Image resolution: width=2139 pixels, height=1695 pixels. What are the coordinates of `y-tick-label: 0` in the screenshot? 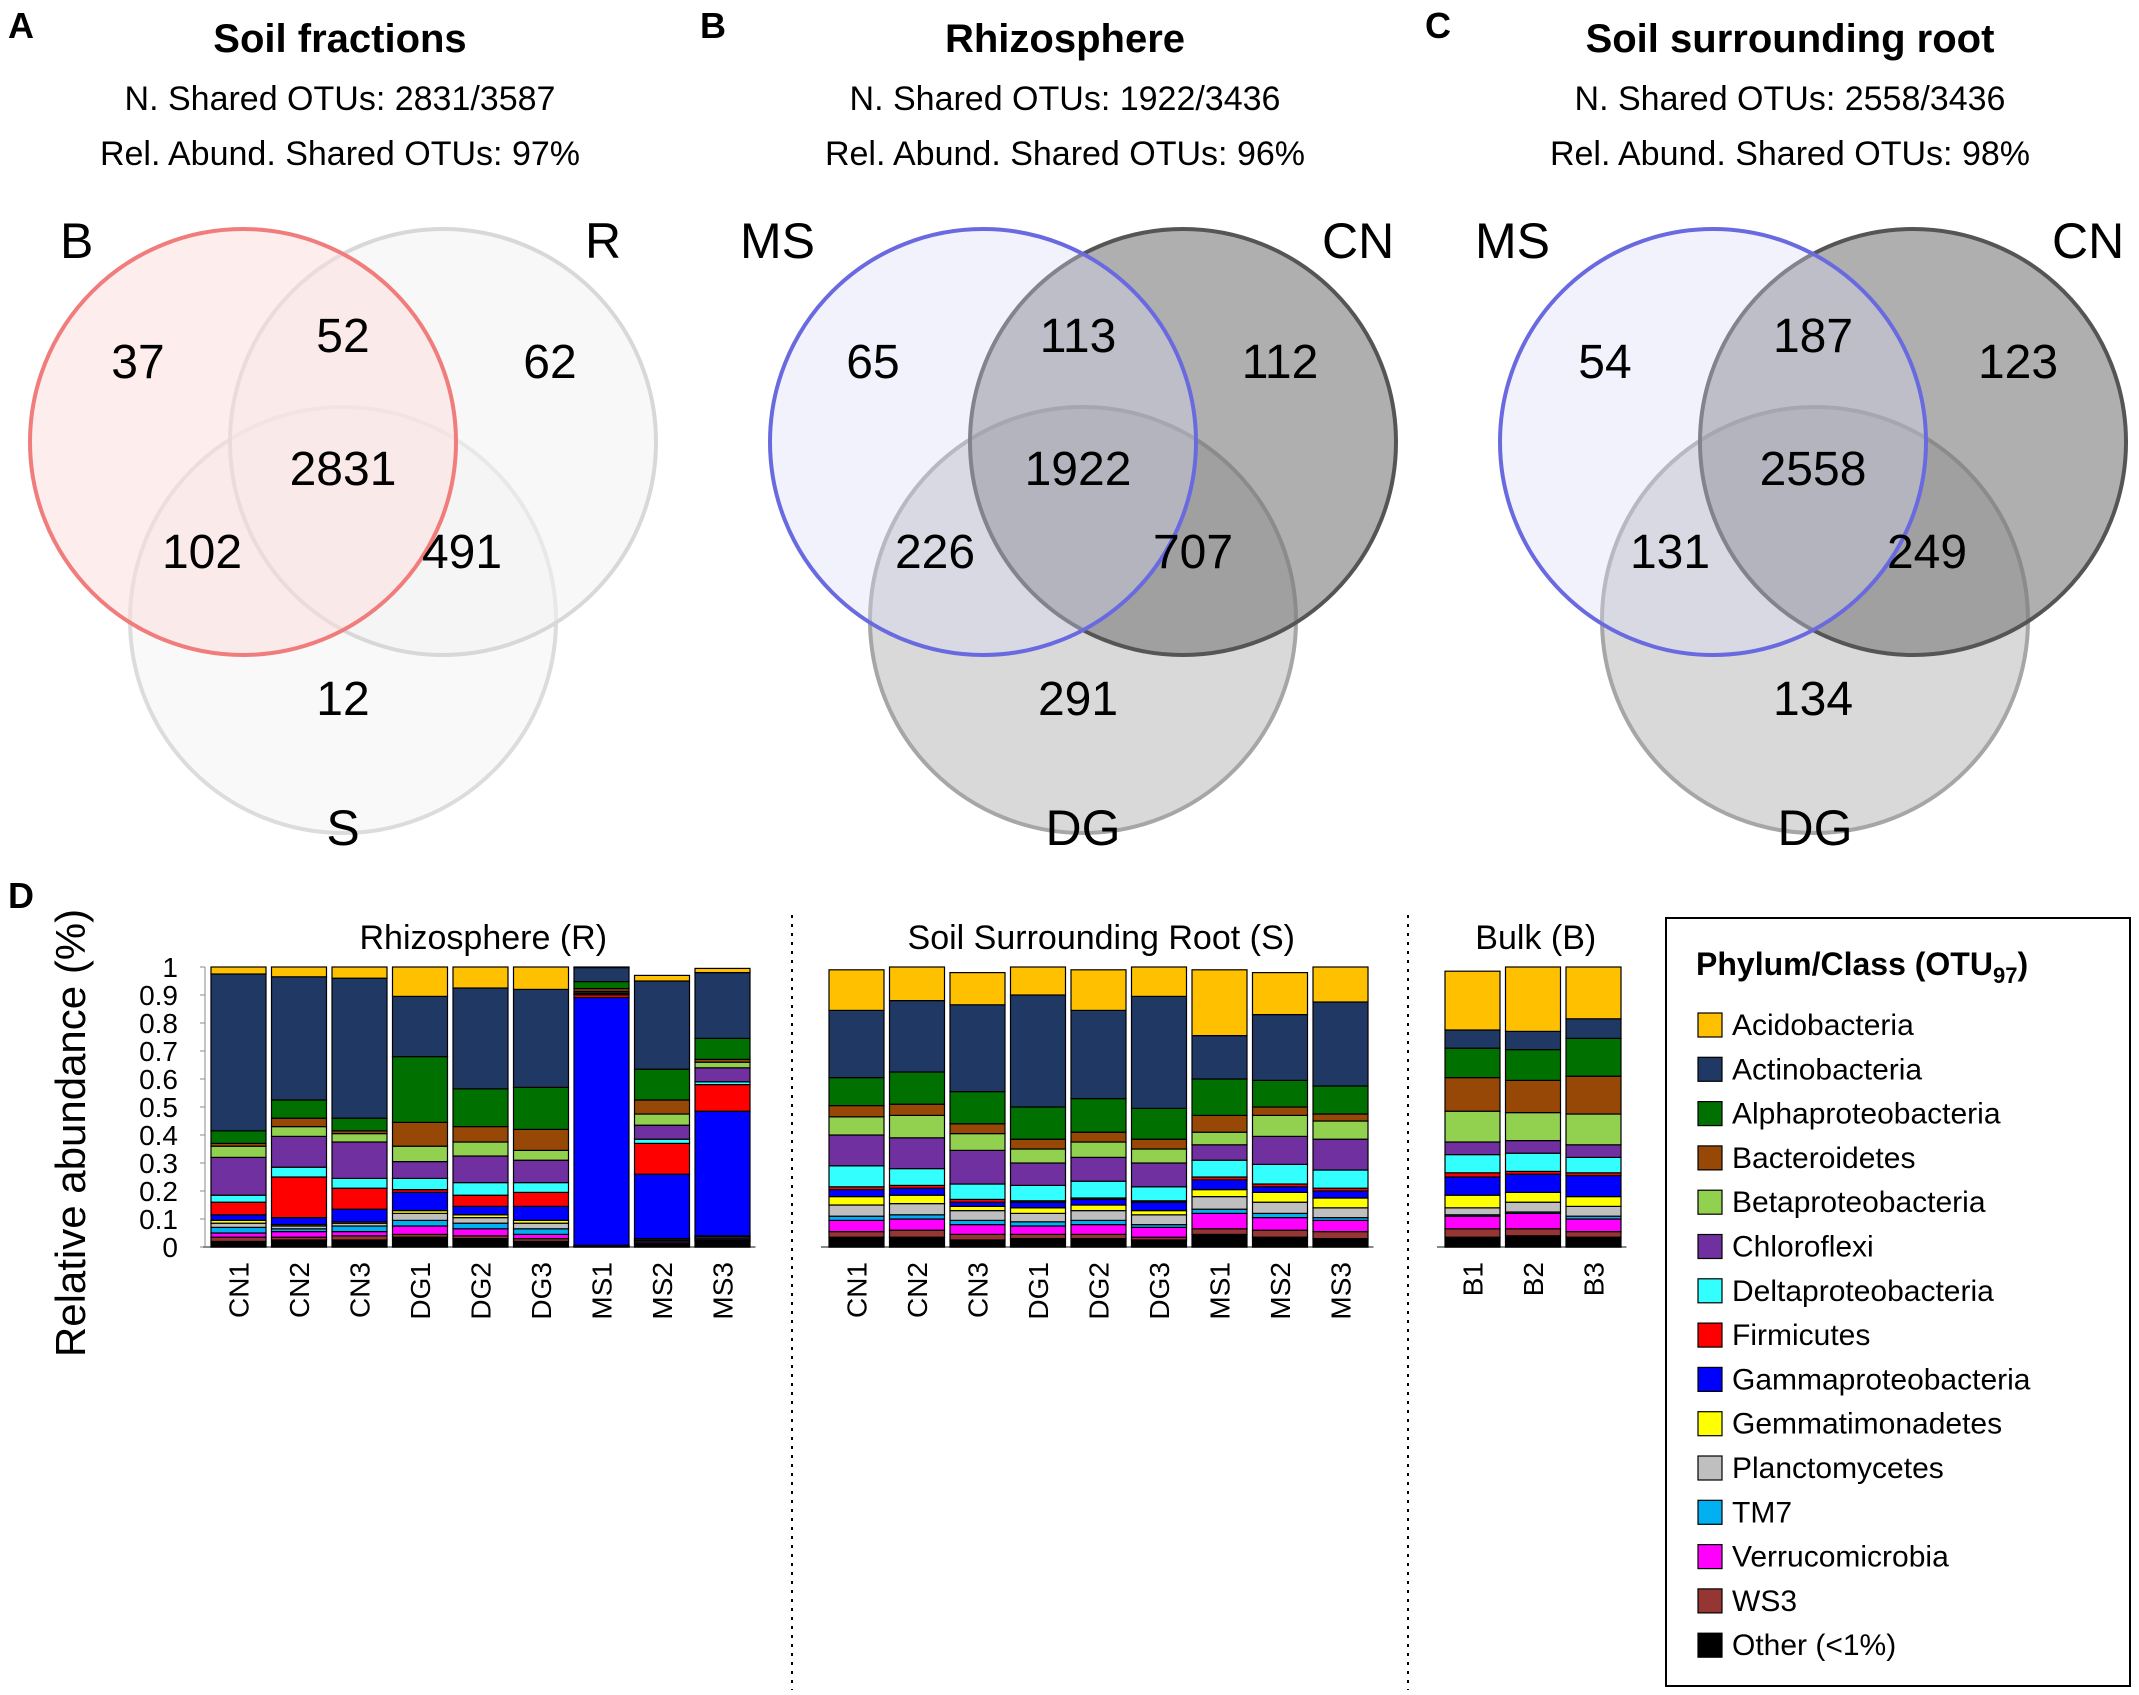 It's located at (170, 1247).